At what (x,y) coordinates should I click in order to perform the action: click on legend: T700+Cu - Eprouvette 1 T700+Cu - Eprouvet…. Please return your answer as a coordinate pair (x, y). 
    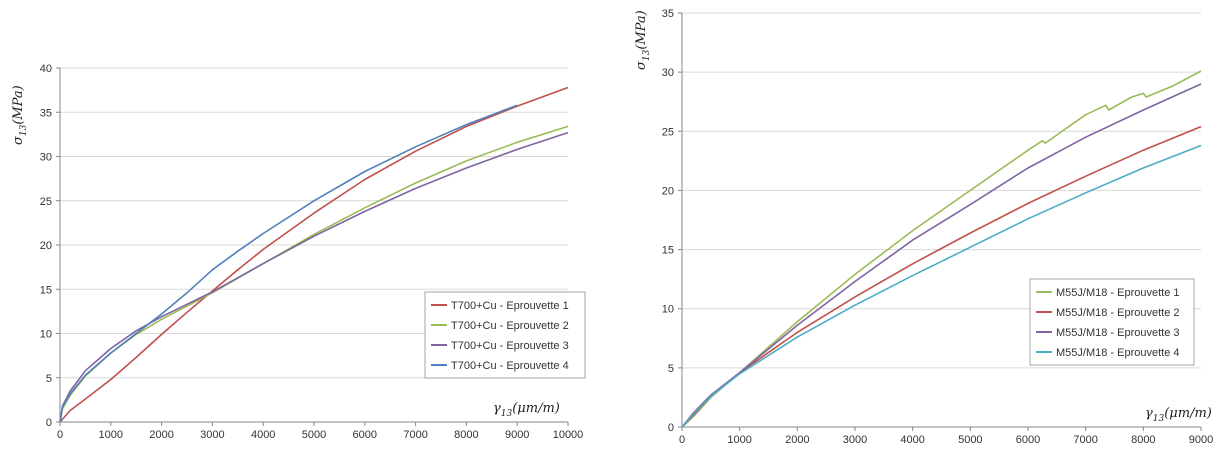
    Looking at the image, I should click on (505, 335).